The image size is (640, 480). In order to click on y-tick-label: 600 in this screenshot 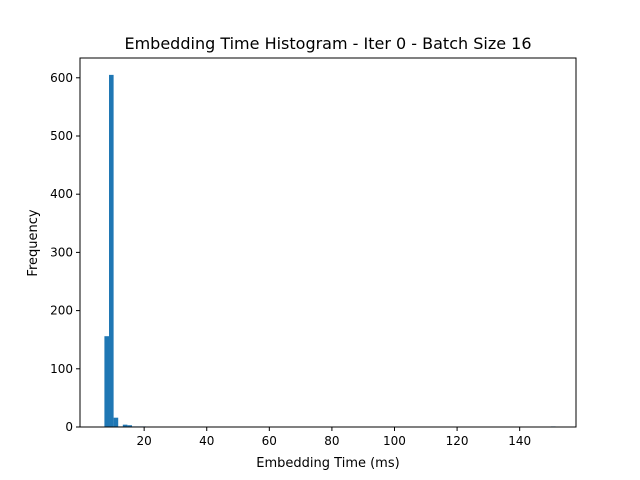, I will do `click(61, 78)`.